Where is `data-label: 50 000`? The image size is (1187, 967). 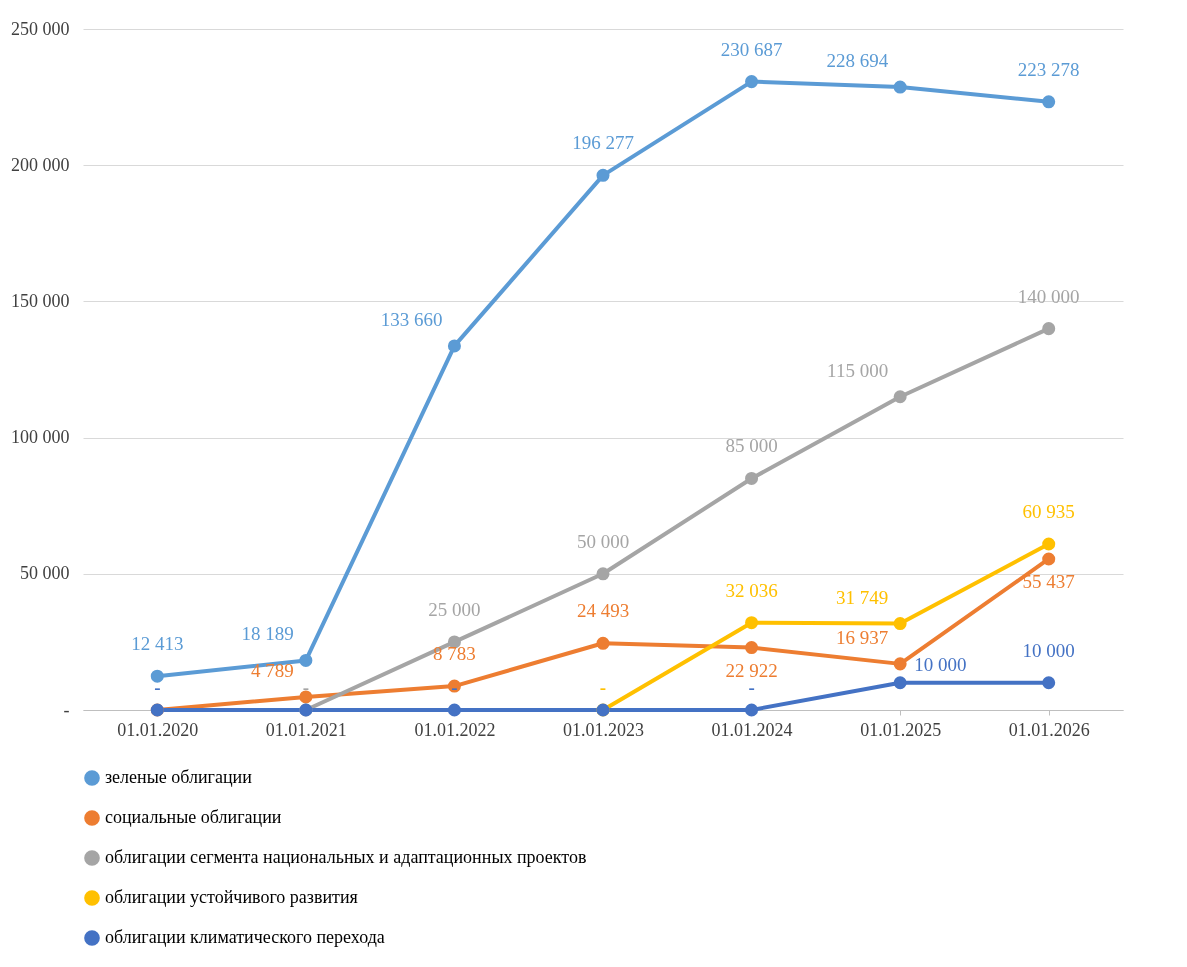
data-label: 50 000 is located at coordinates (603, 541).